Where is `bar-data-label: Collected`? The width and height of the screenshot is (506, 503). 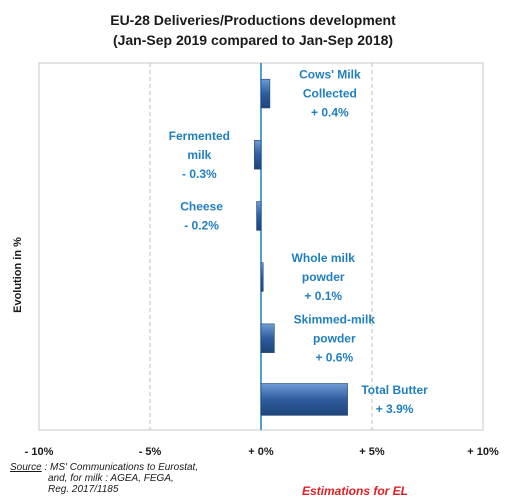 bar-data-label: Collected is located at coordinates (330, 94).